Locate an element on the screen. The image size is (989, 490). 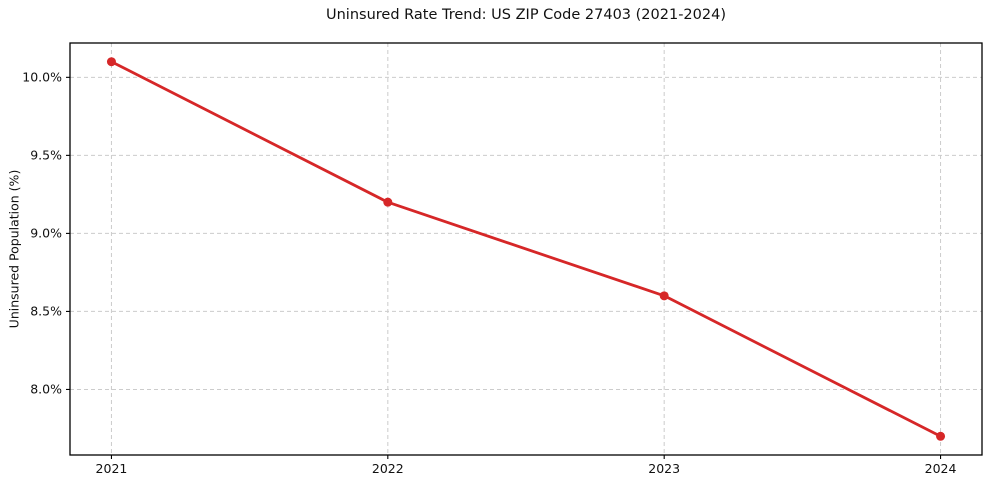
y-tick-label: 10.0% is located at coordinates (42, 76).